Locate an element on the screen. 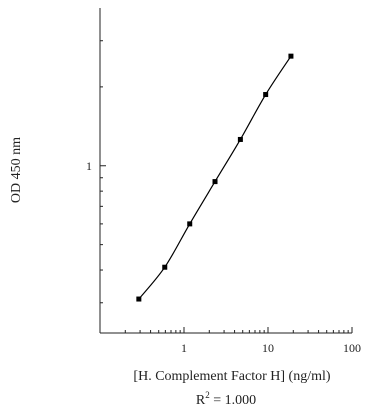 This screenshot has height=410, width=365. y-tick-label-1: 1 is located at coordinates (89, 166).